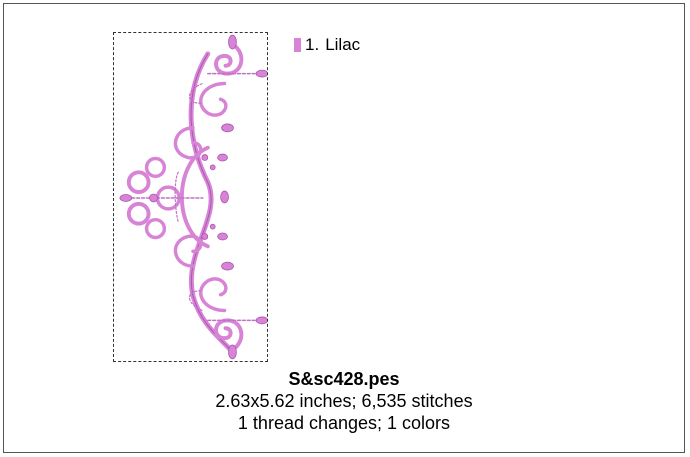  Describe the element at coordinates (344, 379) in the screenshot. I see `design-filename: S&sc428.pes` at that location.